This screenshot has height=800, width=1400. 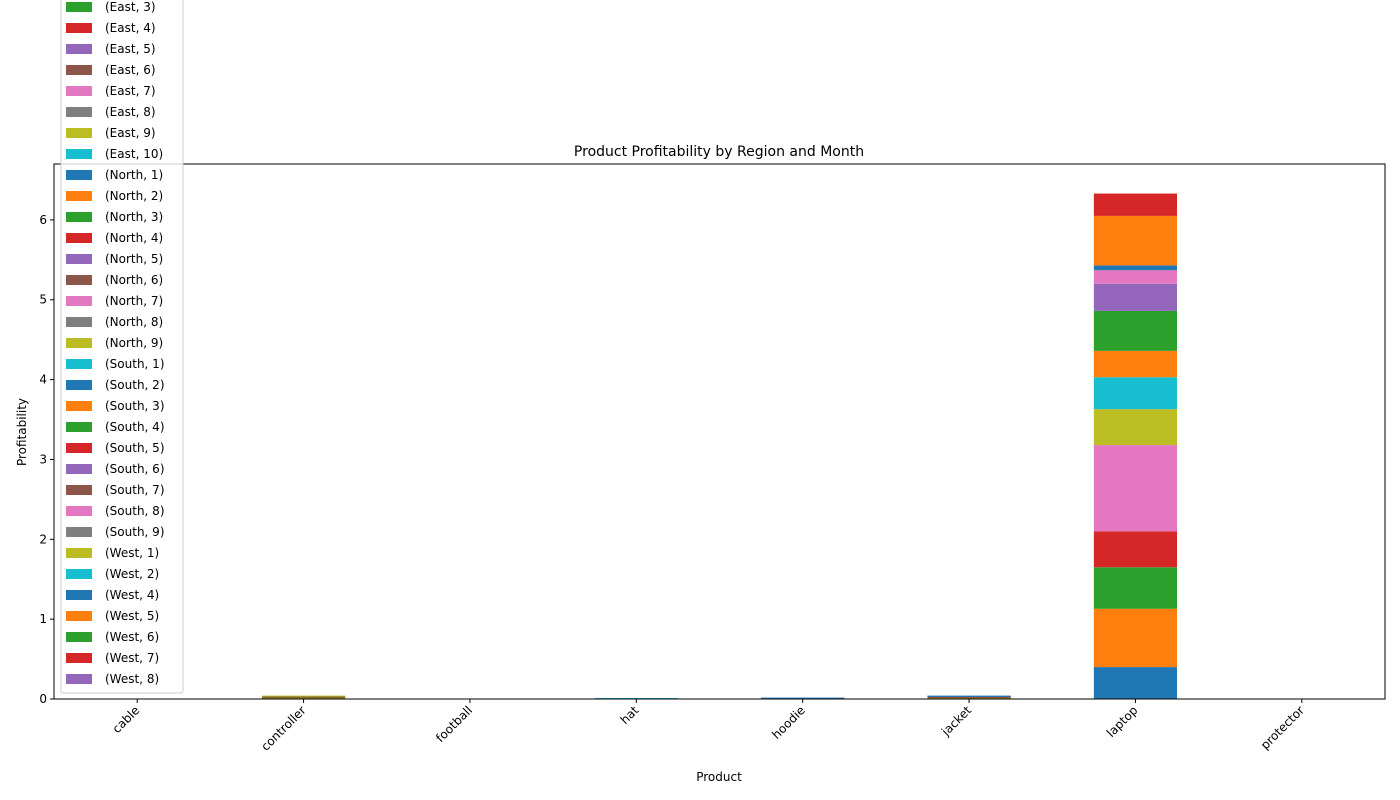 I want to click on legend-entry-label: (North, 1), so click(x=134, y=175).